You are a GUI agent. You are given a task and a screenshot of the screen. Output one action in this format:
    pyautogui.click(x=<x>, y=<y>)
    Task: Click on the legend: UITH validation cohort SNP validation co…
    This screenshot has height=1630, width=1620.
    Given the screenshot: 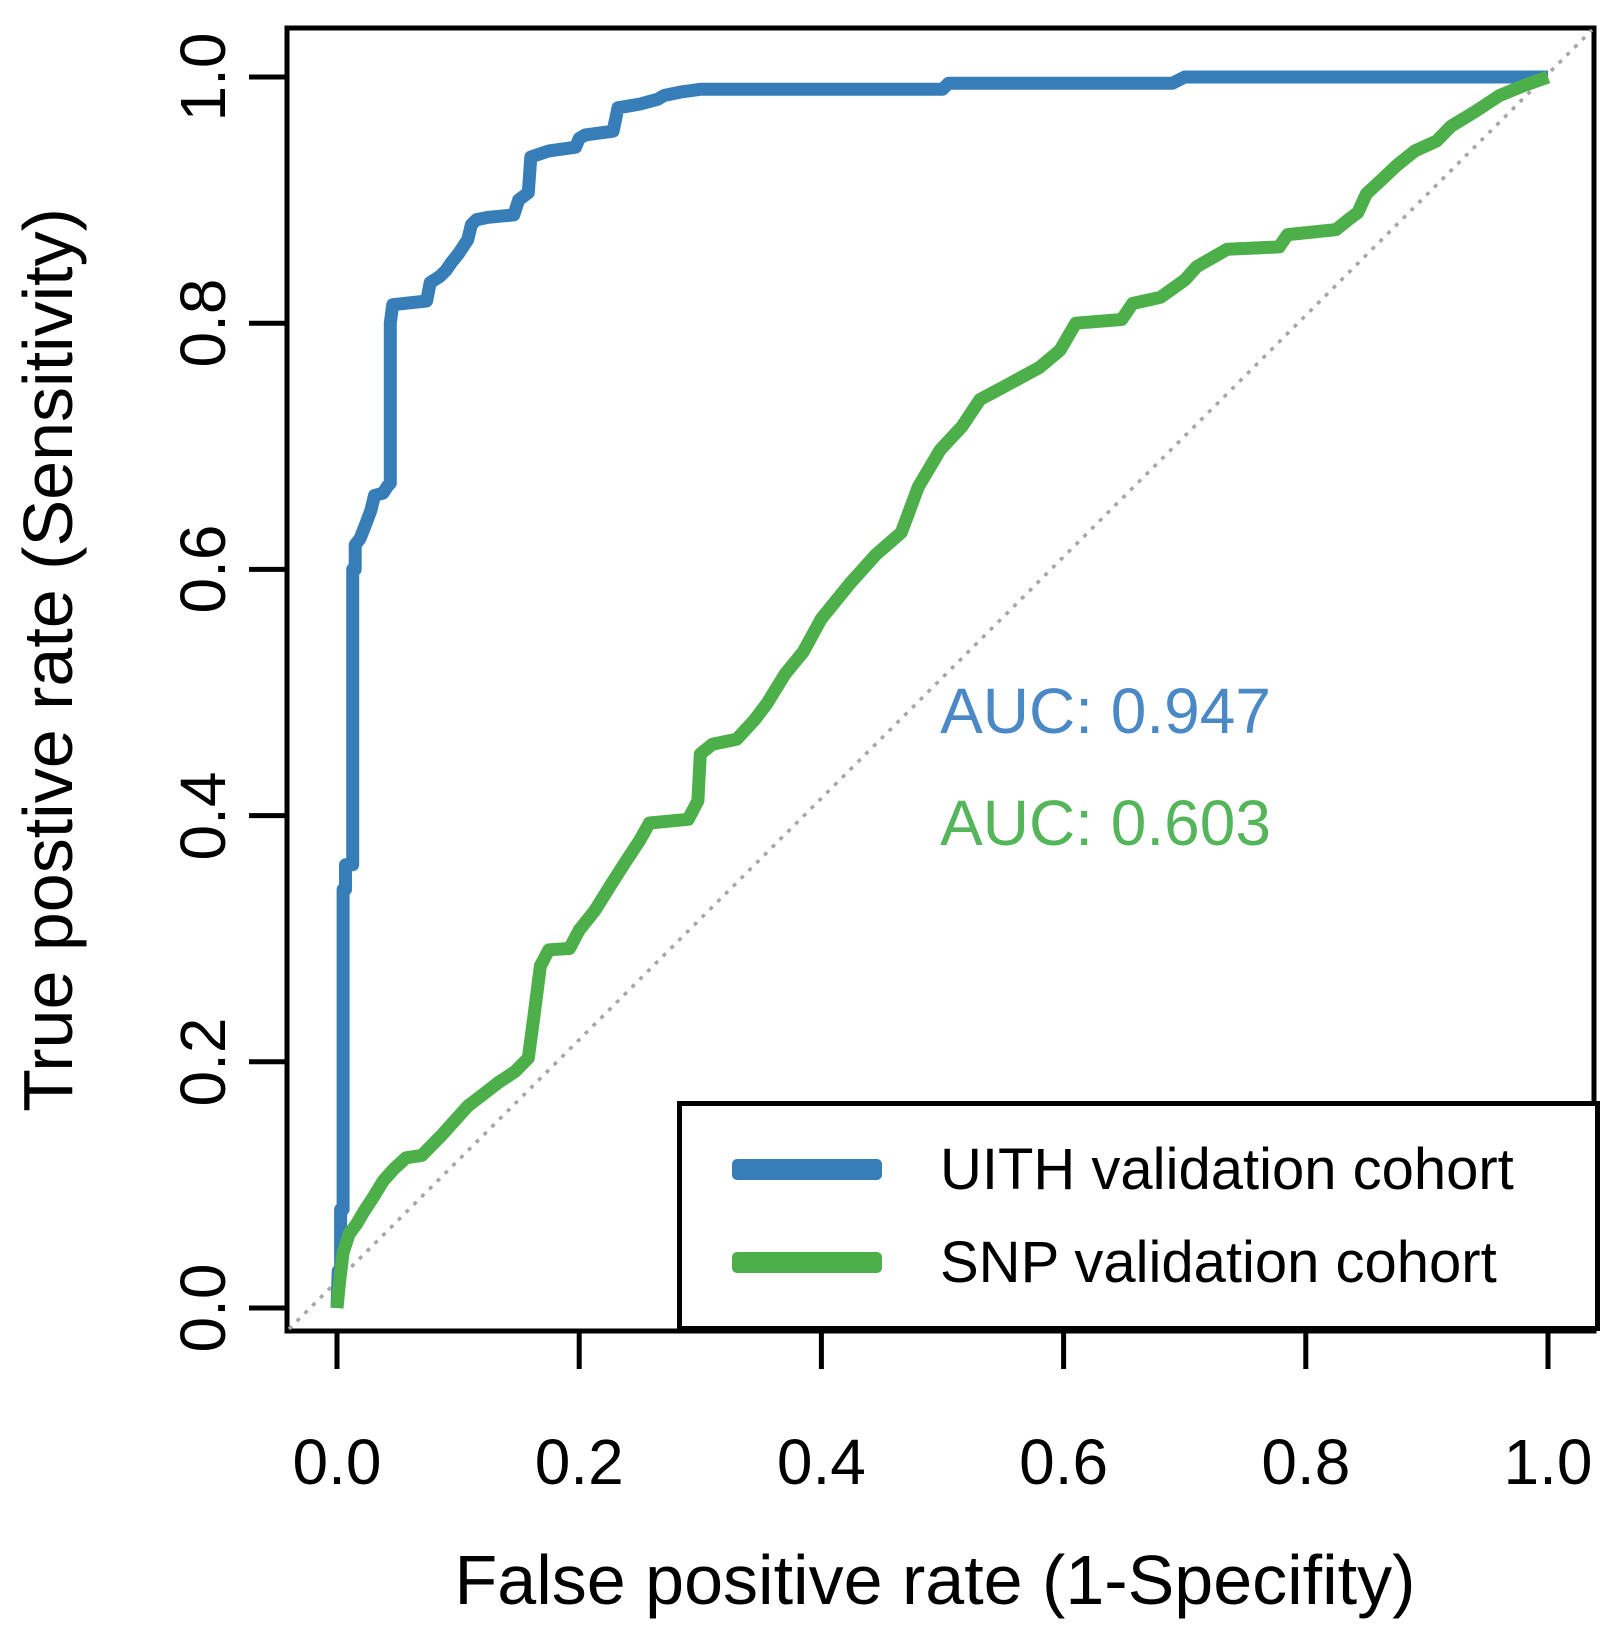 What is the action you would take?
    pyautogui.click(x=1138, y=1216)
    